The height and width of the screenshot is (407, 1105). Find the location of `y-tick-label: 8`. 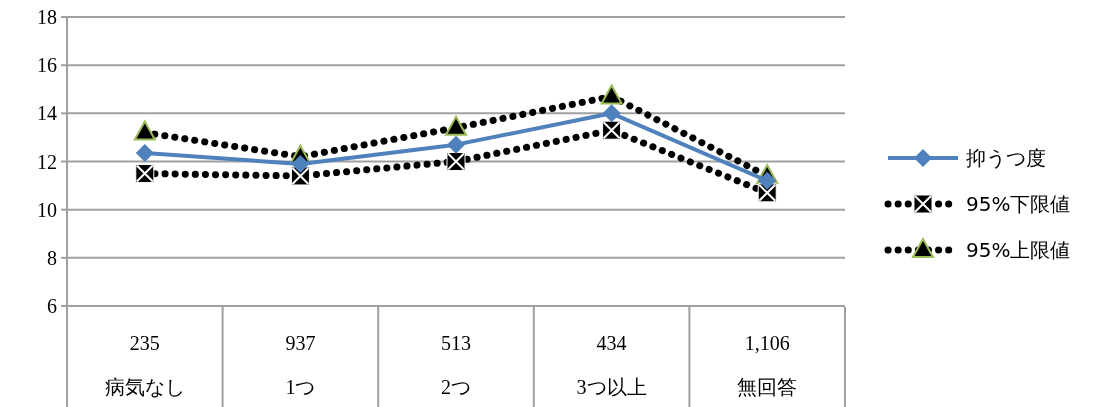

y-tick-label: 8 is located at coordinates (52, 257).